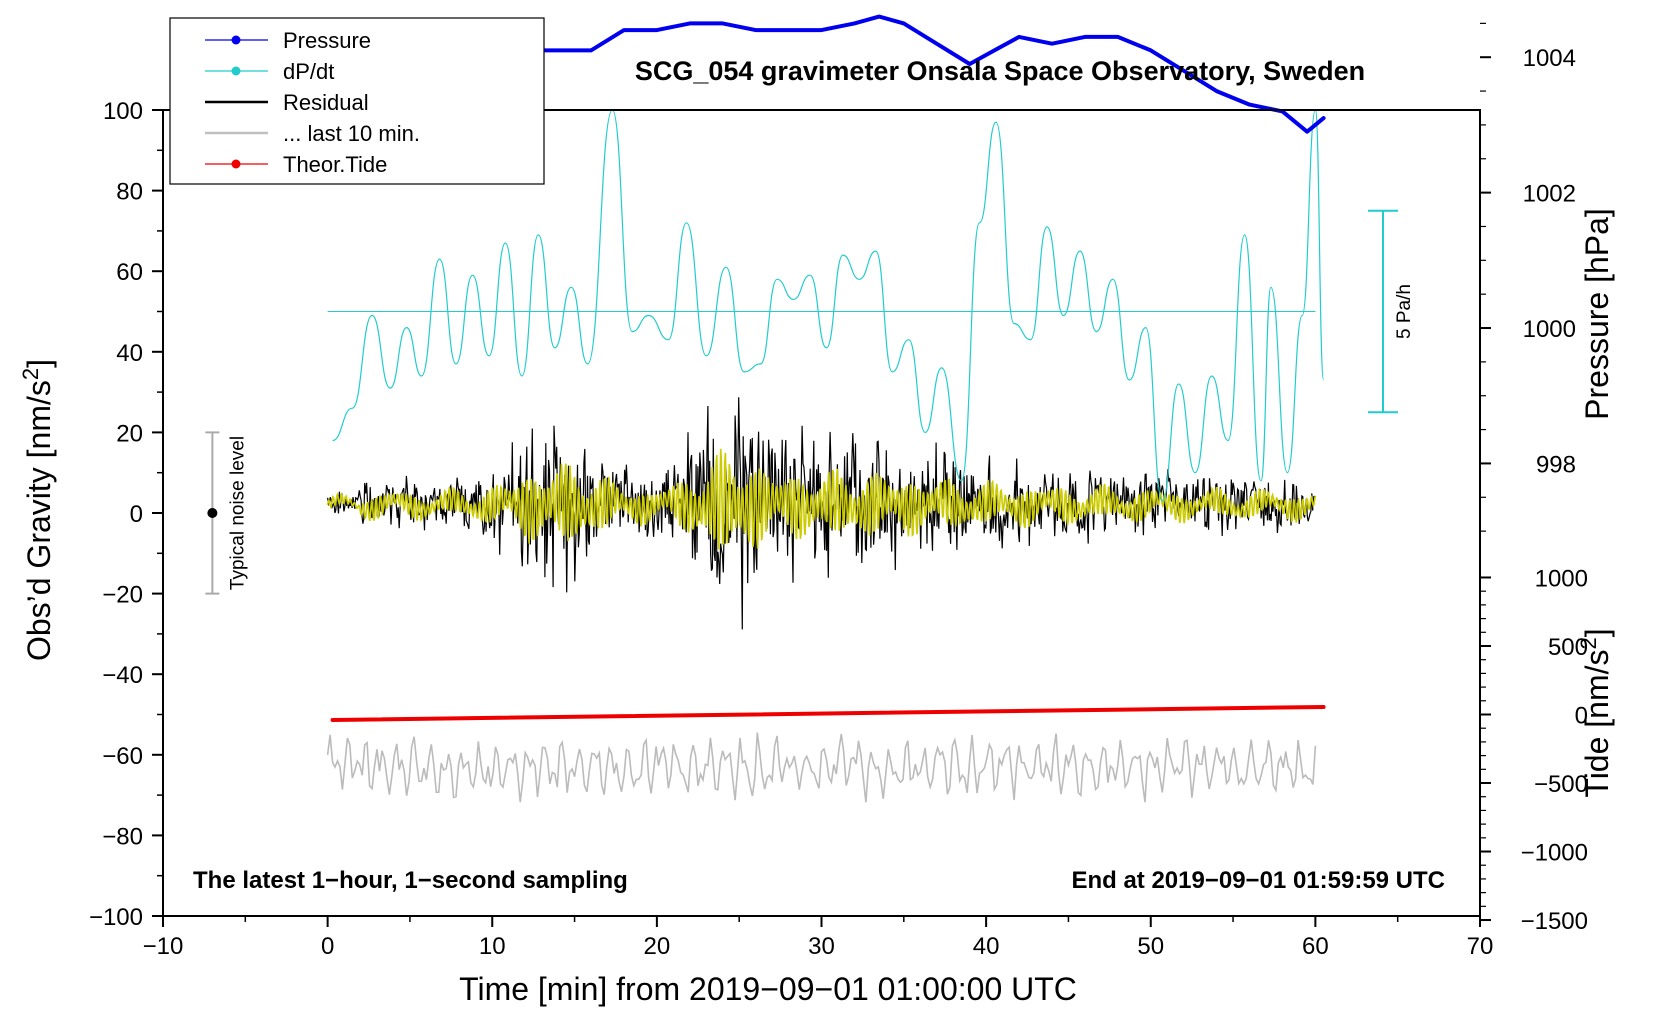  What do you see at coordinates (39, 520) in the screenshot?
I see `y-axis-label-text: Obs’d Gravity [nm/s` at bounding box center [39, 520].